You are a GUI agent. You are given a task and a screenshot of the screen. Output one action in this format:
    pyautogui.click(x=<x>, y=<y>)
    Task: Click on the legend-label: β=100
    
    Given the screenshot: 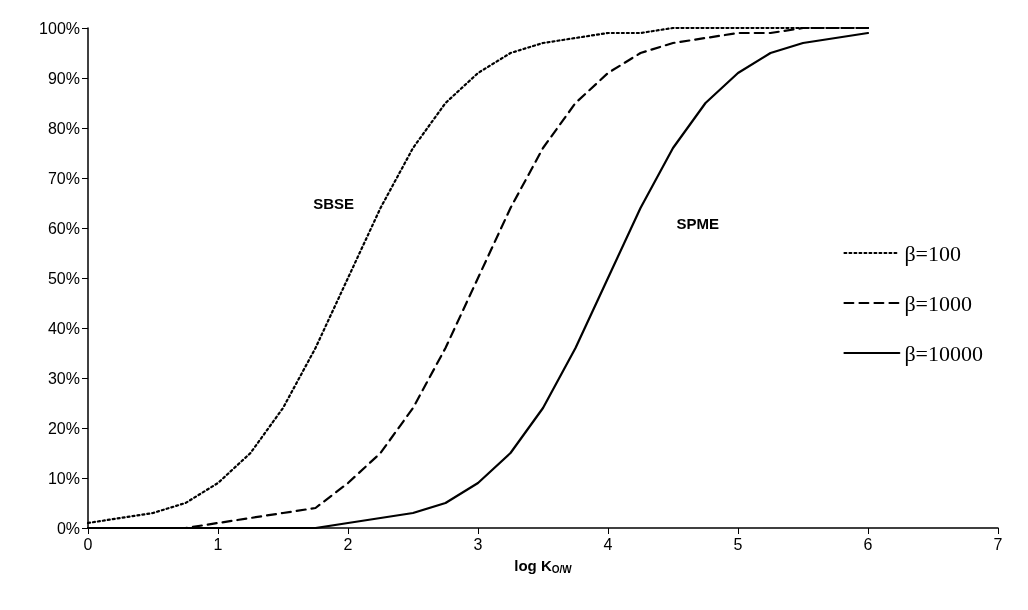 What is the action you would take?
    pyautogui.click(x=933, y=253)
    